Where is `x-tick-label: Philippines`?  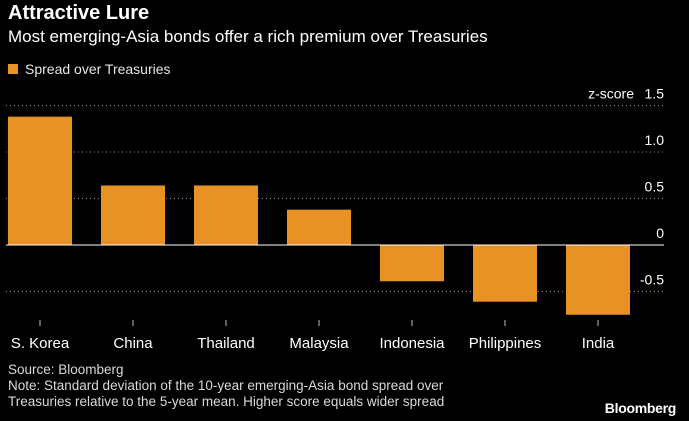
x-tick-label: Philippines is located at coordinates (505, 343).